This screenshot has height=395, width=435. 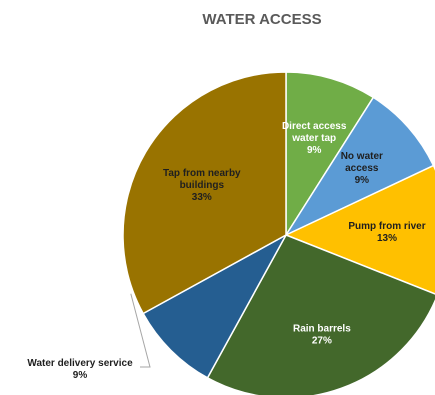 What do you see at coordinates (362, 168) in the screenshot?
I see `data-label-no-water-access: No water access 9%` at bounding box center [362, 168].